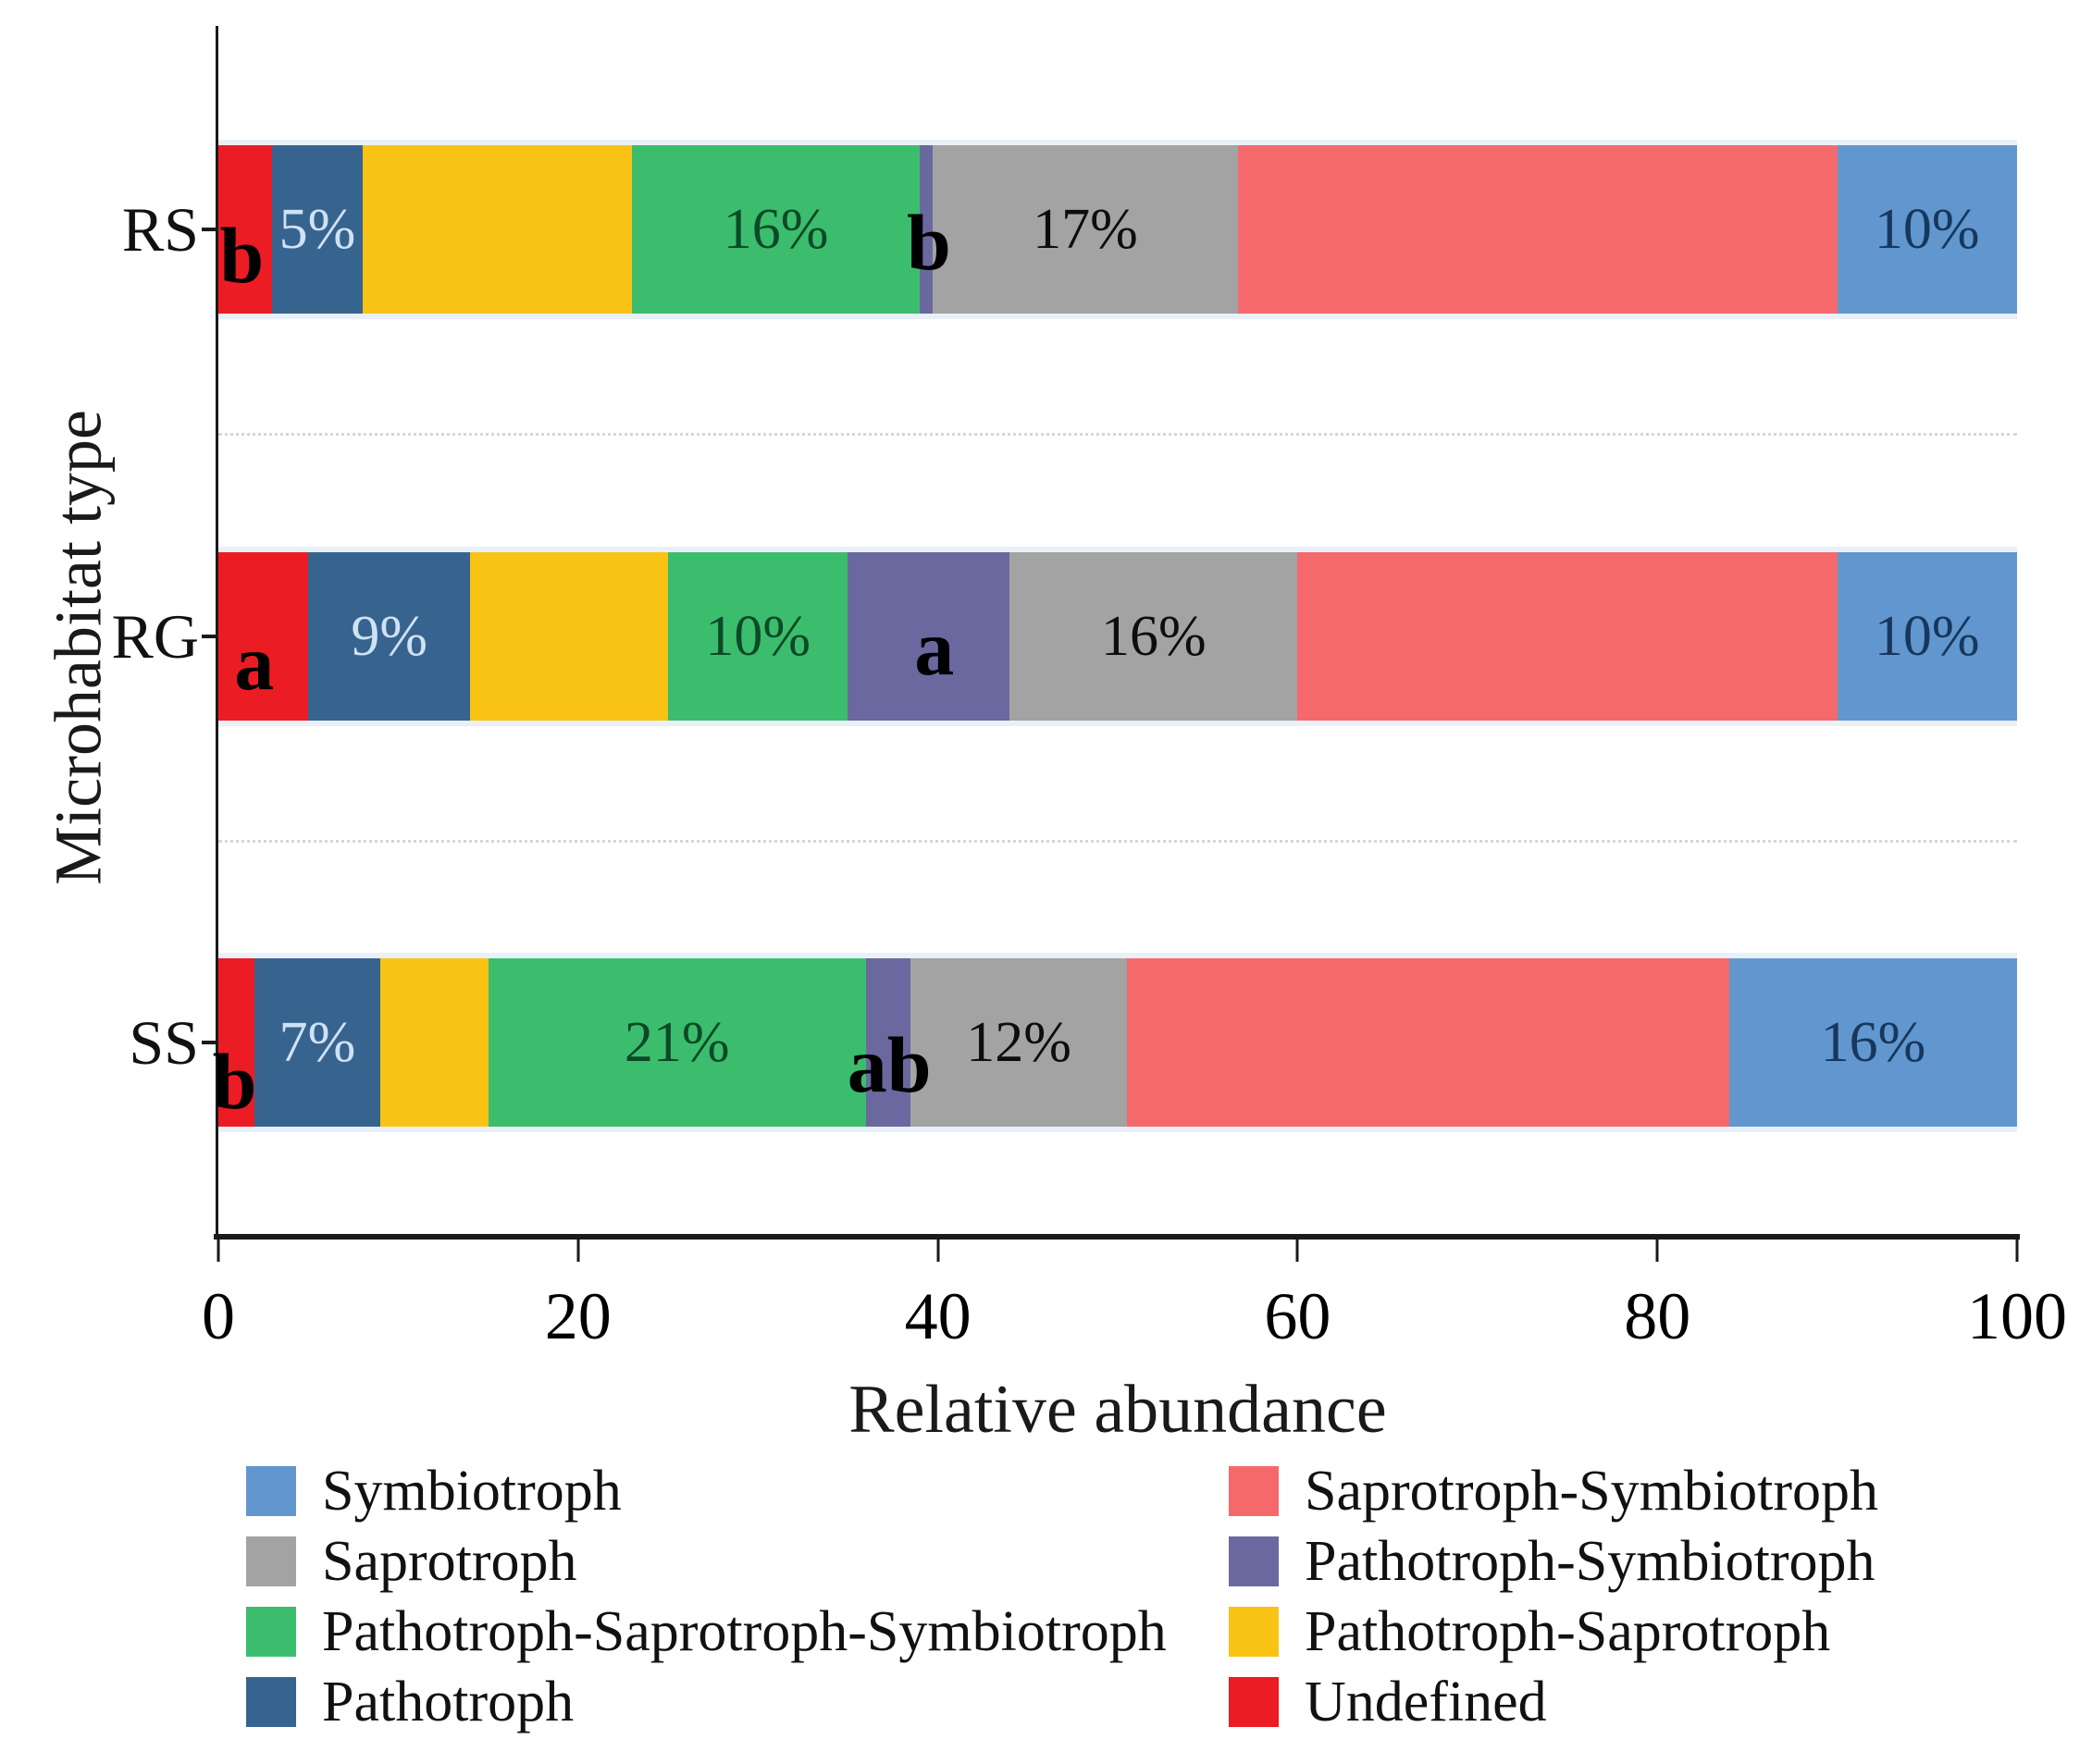 The image size is (2092, 1764). I want to click on y-axis-line, so click(217, 633).